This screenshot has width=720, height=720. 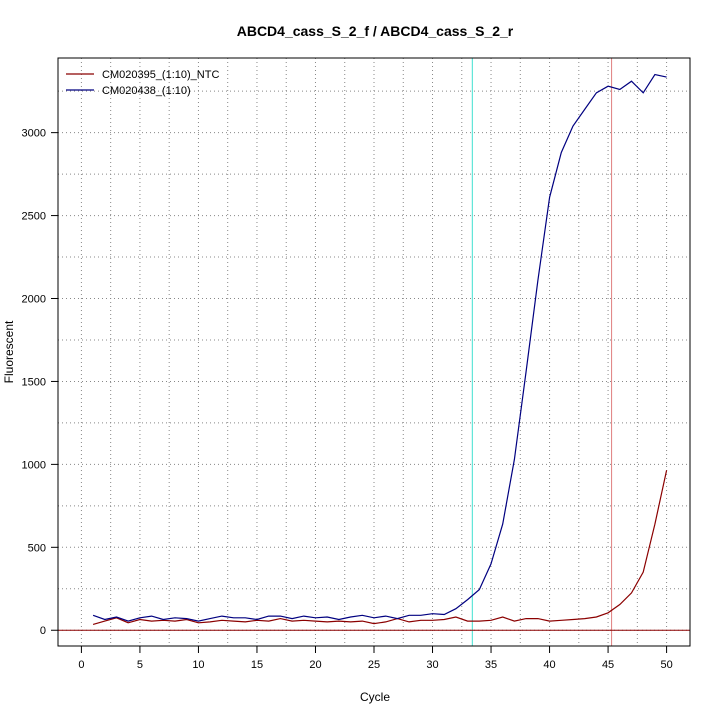 I want to click on y-tick-label: 1000, so click(x=34, y=465).